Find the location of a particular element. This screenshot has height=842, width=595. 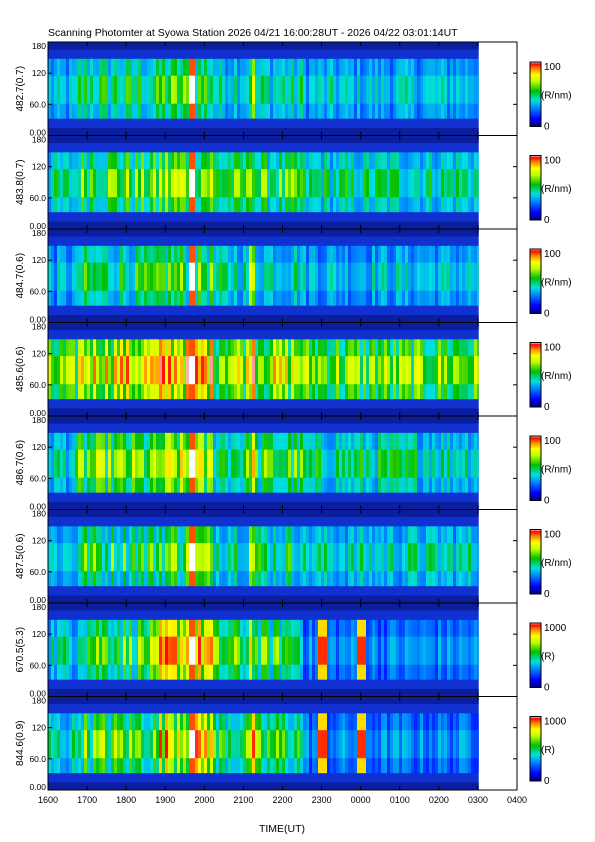

panel-top-edge is located at coordinates (263, 513).